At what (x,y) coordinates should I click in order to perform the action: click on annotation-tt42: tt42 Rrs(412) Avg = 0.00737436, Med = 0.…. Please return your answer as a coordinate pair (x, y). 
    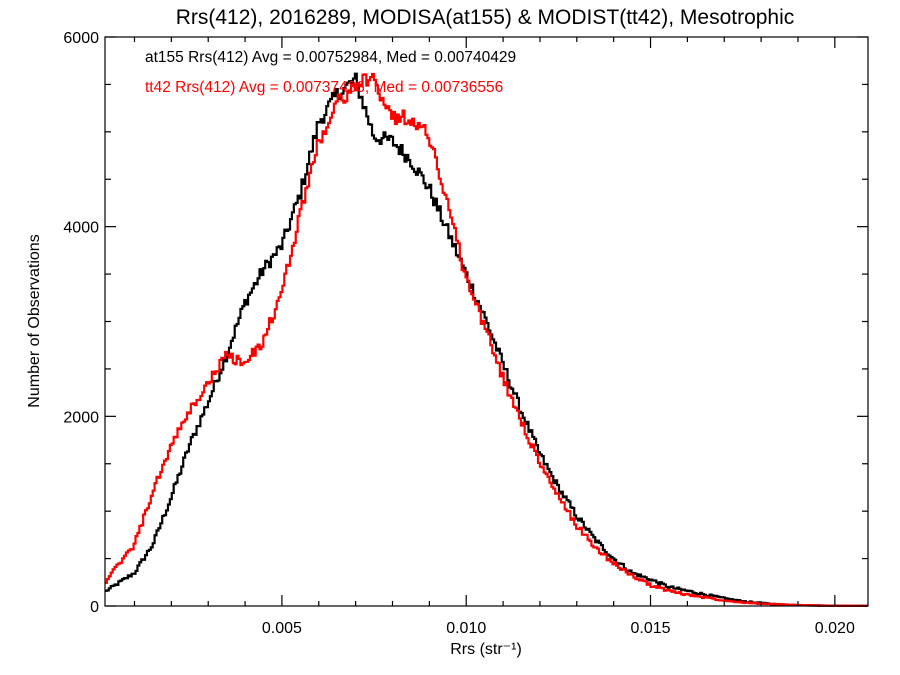
    Looking at the image, I should click on (324, 87).